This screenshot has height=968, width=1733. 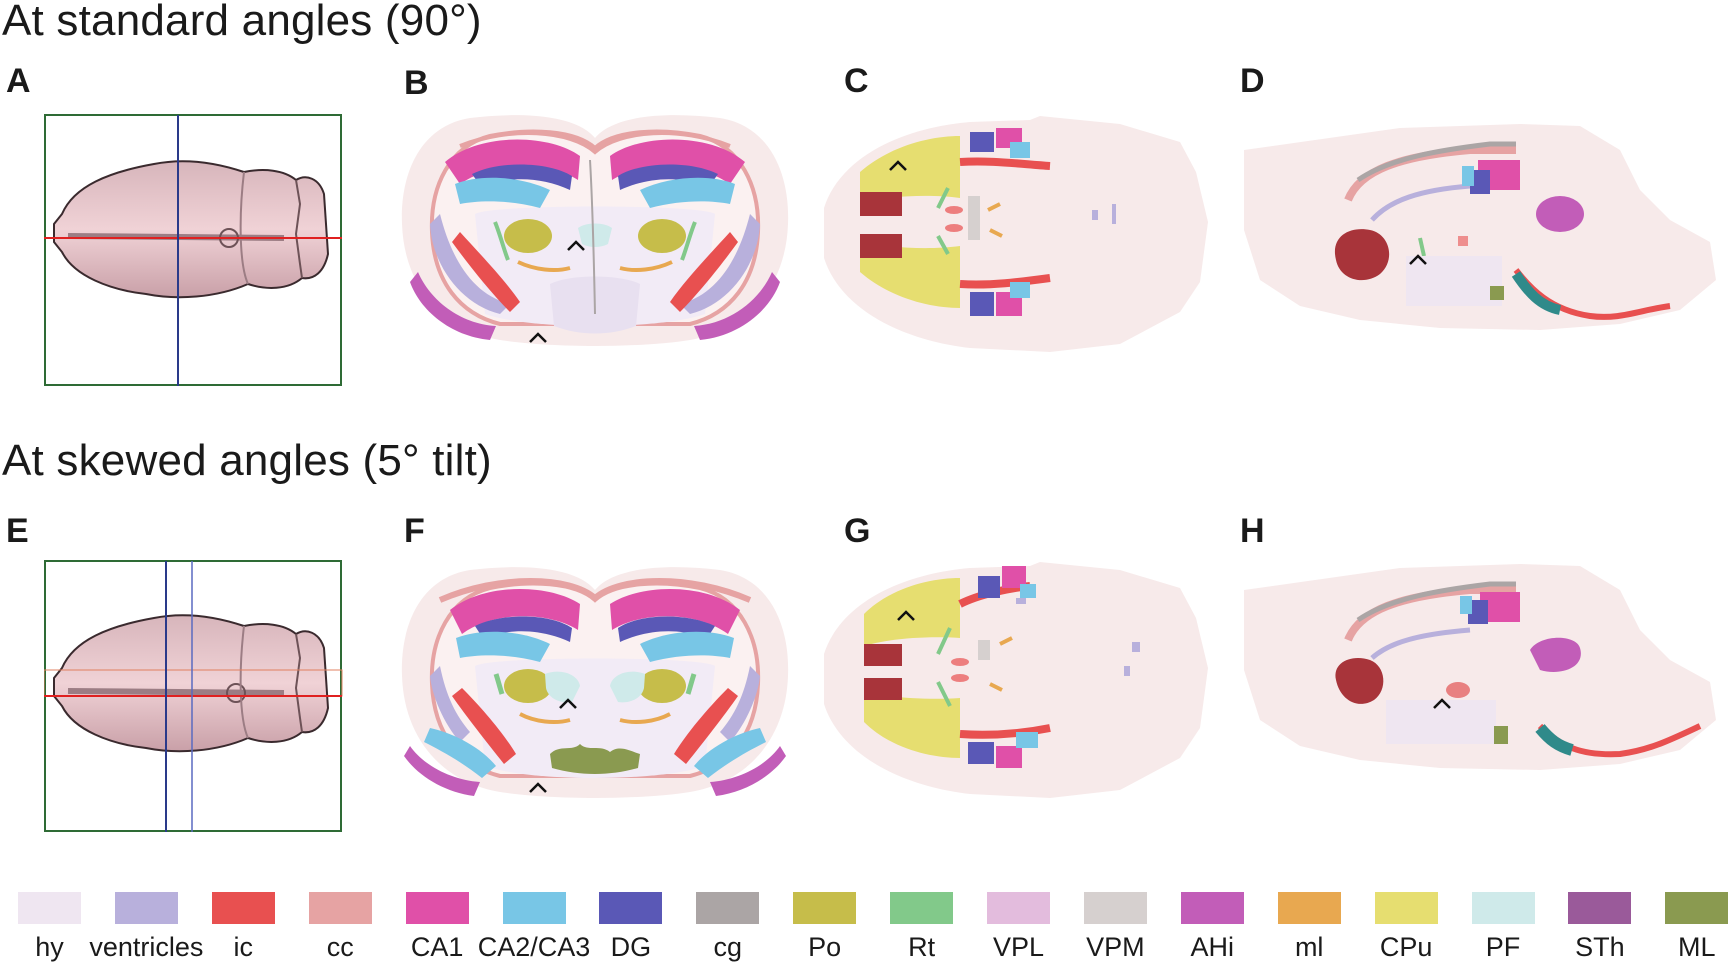 I want to click on cpu-bottom, so click(x=912, y=725).